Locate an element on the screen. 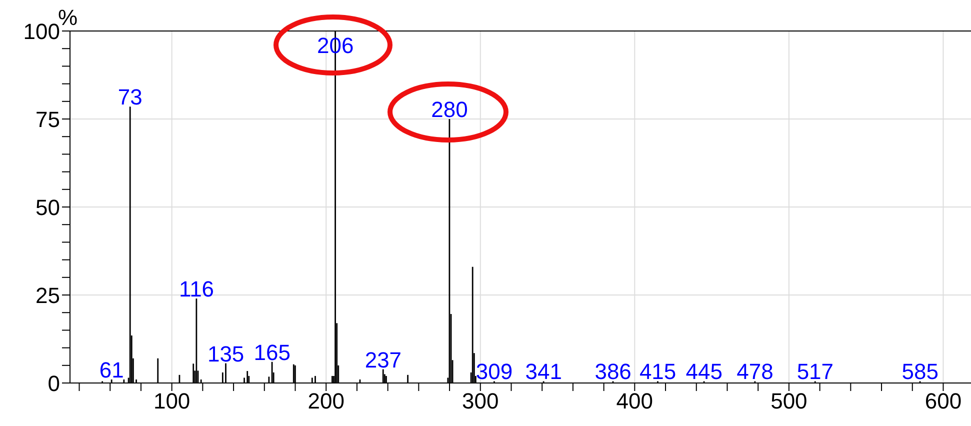 The height and width of the screenshot is (426, 971). annotation: 73 is located at coordinates (130, 97).